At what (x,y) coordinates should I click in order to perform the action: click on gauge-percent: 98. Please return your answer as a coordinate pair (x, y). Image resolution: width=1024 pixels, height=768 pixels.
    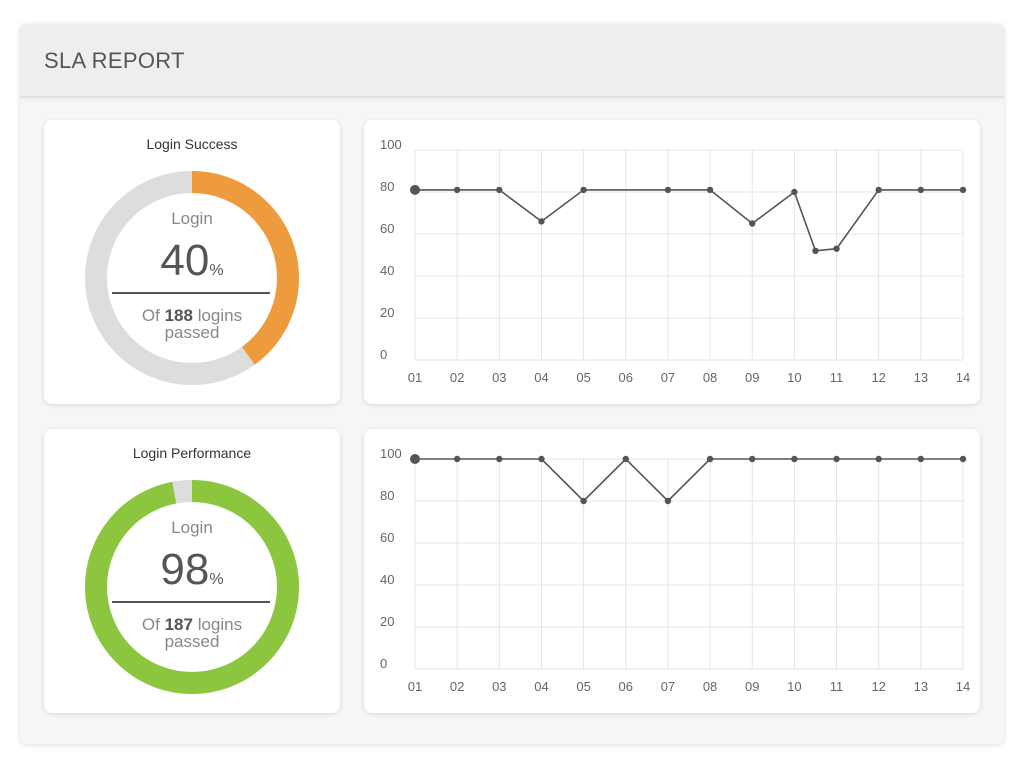
    Looking at the image, I should click on (185, 569).